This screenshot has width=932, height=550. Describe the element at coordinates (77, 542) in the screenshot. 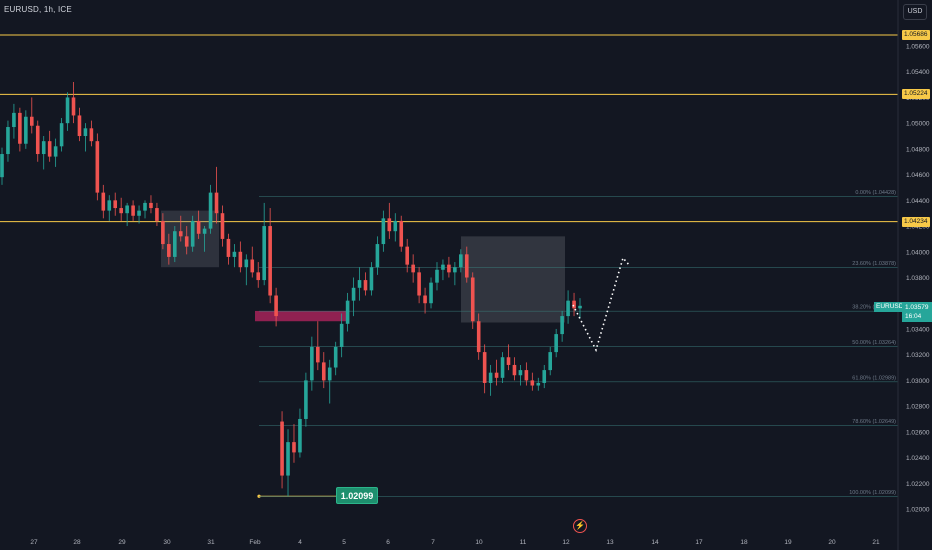

I see `time-tick-label: 28` at that location.